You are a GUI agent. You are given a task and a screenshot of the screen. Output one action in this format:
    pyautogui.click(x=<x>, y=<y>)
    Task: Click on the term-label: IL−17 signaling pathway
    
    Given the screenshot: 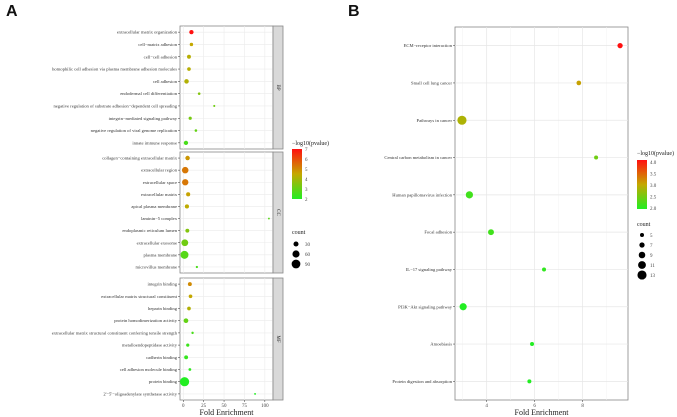 What is the action you would take?
    pyautogui.click(x=429, y=269)
    